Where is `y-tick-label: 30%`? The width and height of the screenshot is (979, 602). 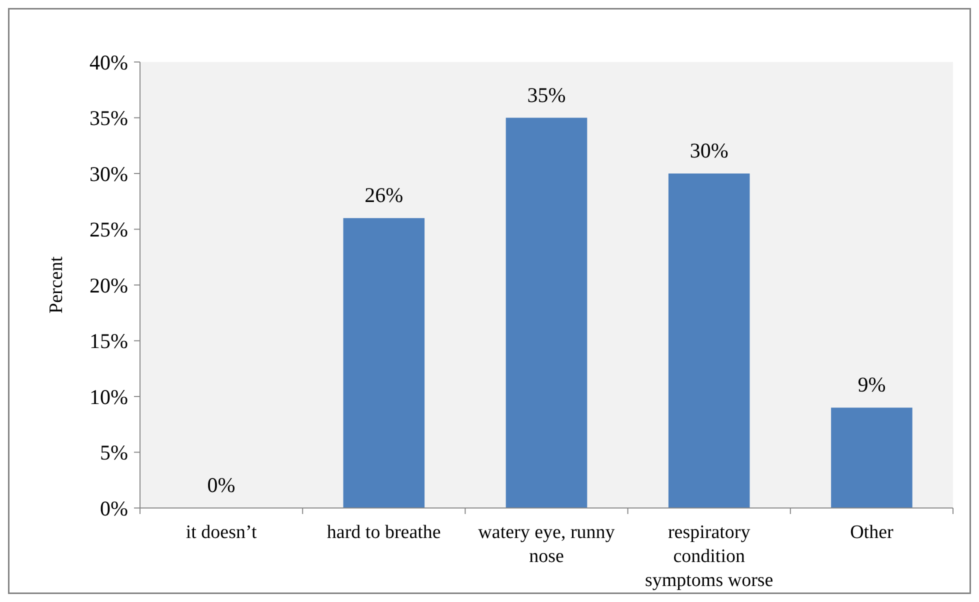 y-tick-label: 30% is located at coordinates (109, 174).